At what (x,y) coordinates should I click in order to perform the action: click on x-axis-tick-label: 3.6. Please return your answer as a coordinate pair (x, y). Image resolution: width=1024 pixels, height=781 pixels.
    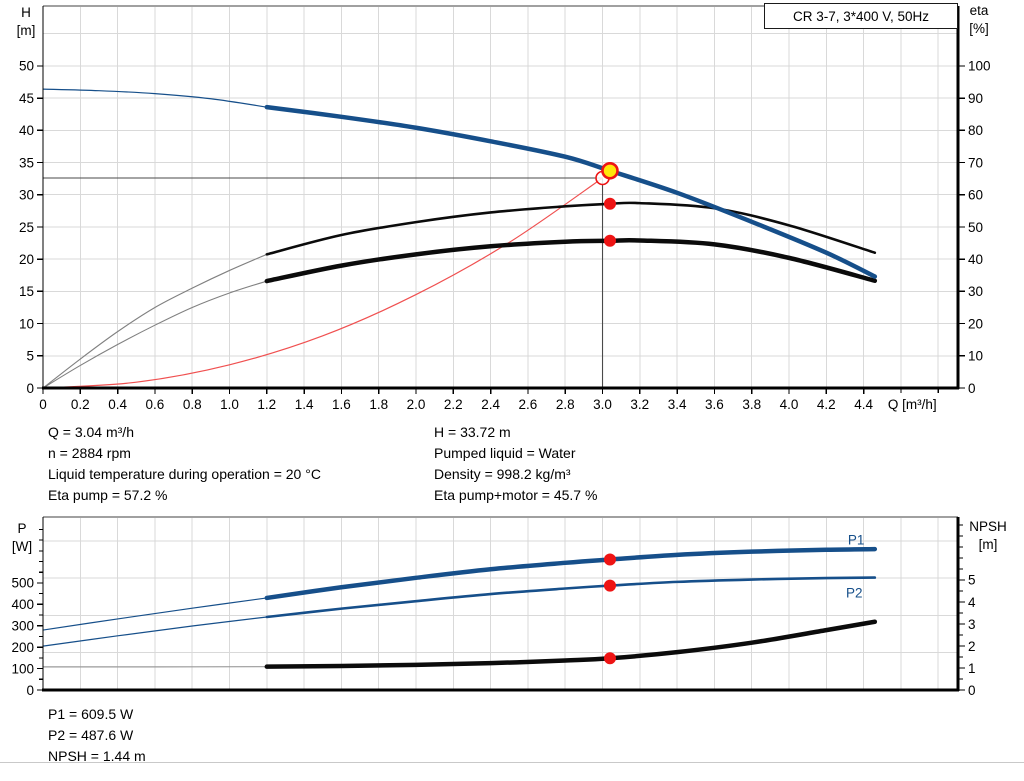
    Looking at the image, I should click on (714, 404).